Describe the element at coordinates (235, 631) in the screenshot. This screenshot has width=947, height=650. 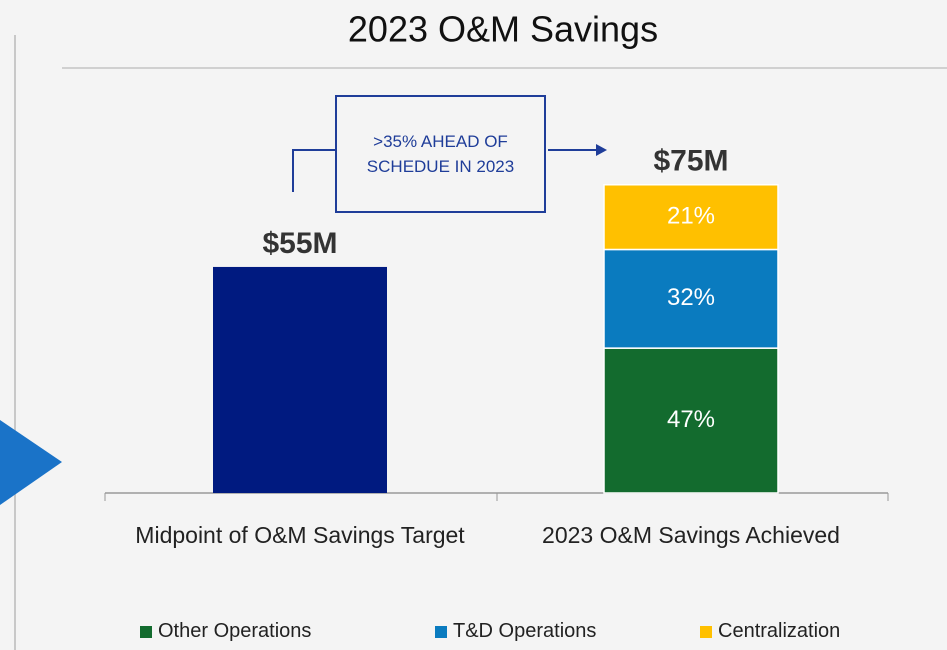
I see `legend-label: Other Operations` at that location.